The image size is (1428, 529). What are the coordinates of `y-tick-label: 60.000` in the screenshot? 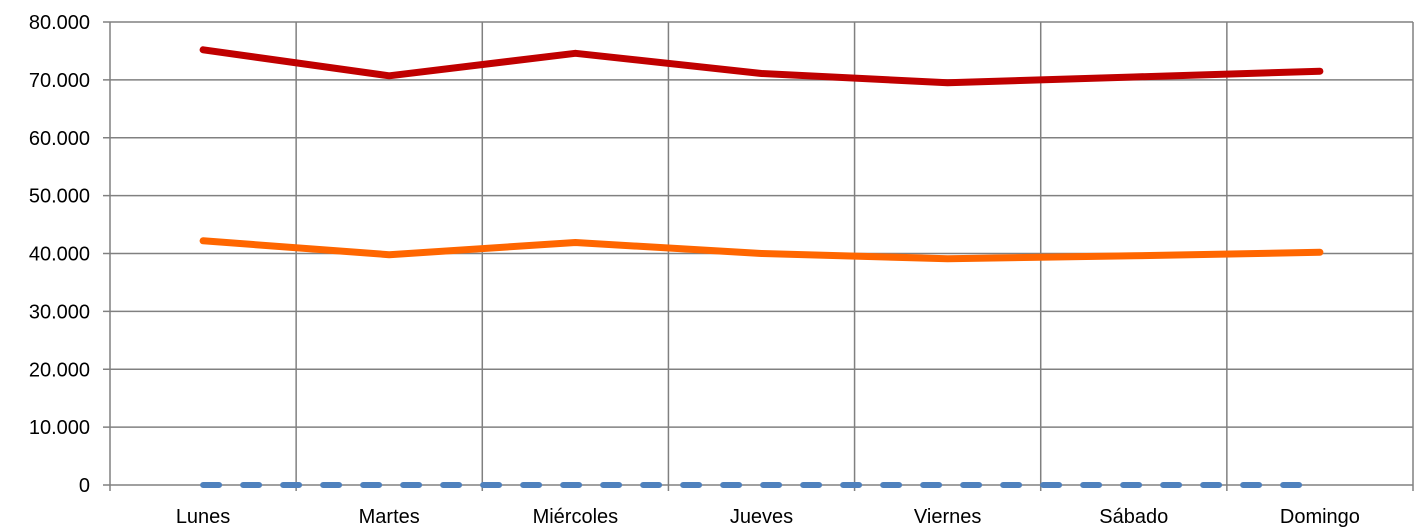 It's located at (59, 139).